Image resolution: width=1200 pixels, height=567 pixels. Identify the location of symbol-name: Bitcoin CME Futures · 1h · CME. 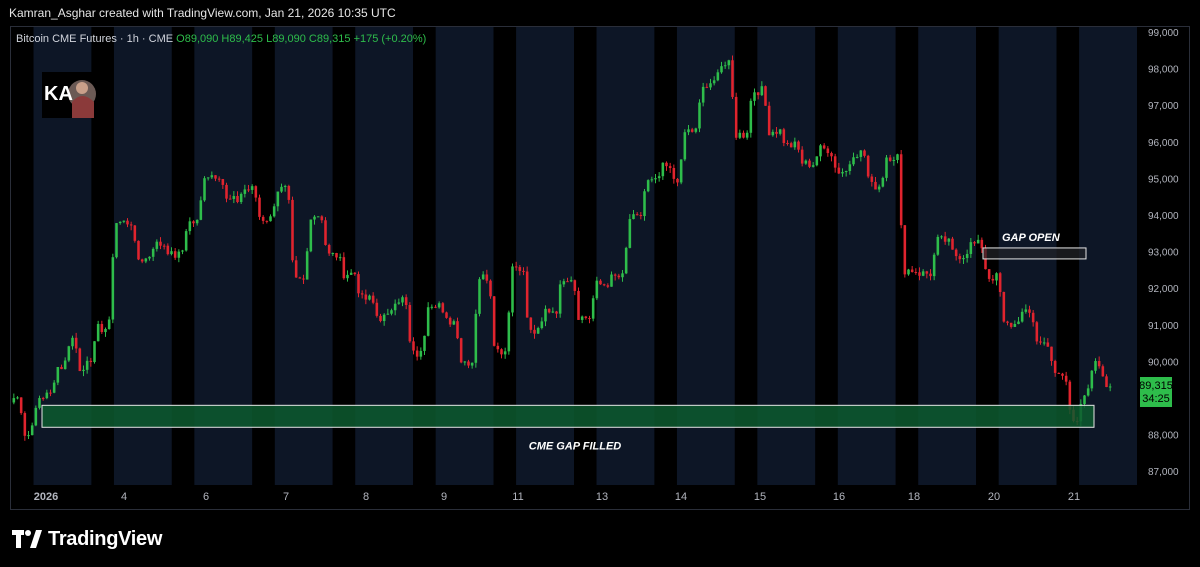
(95, 39).